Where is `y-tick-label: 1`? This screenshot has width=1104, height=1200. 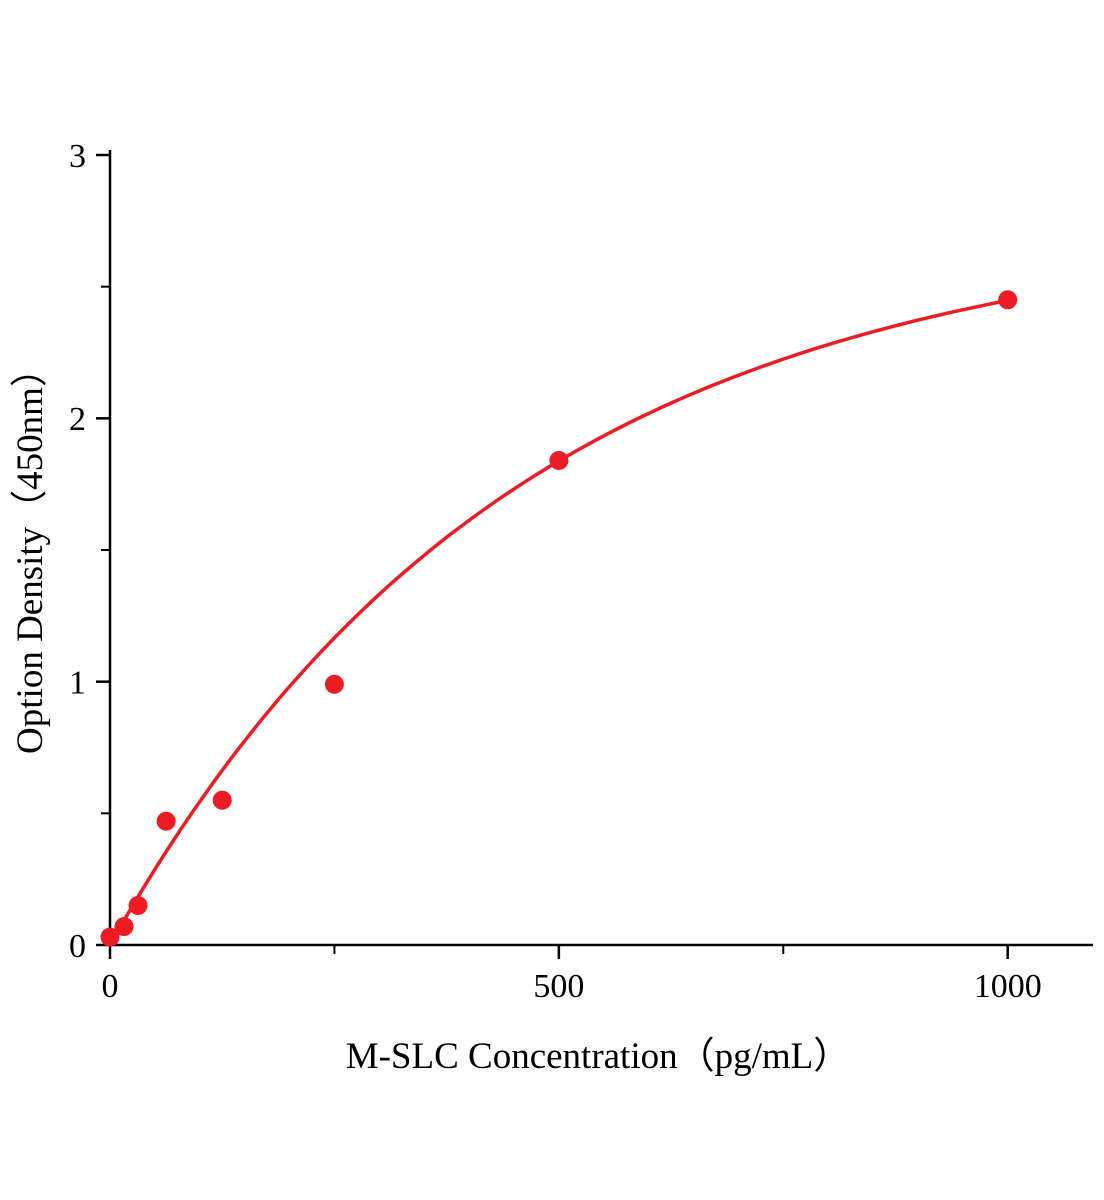 y-tick-label: 1 is located at coordinates (77, 683).